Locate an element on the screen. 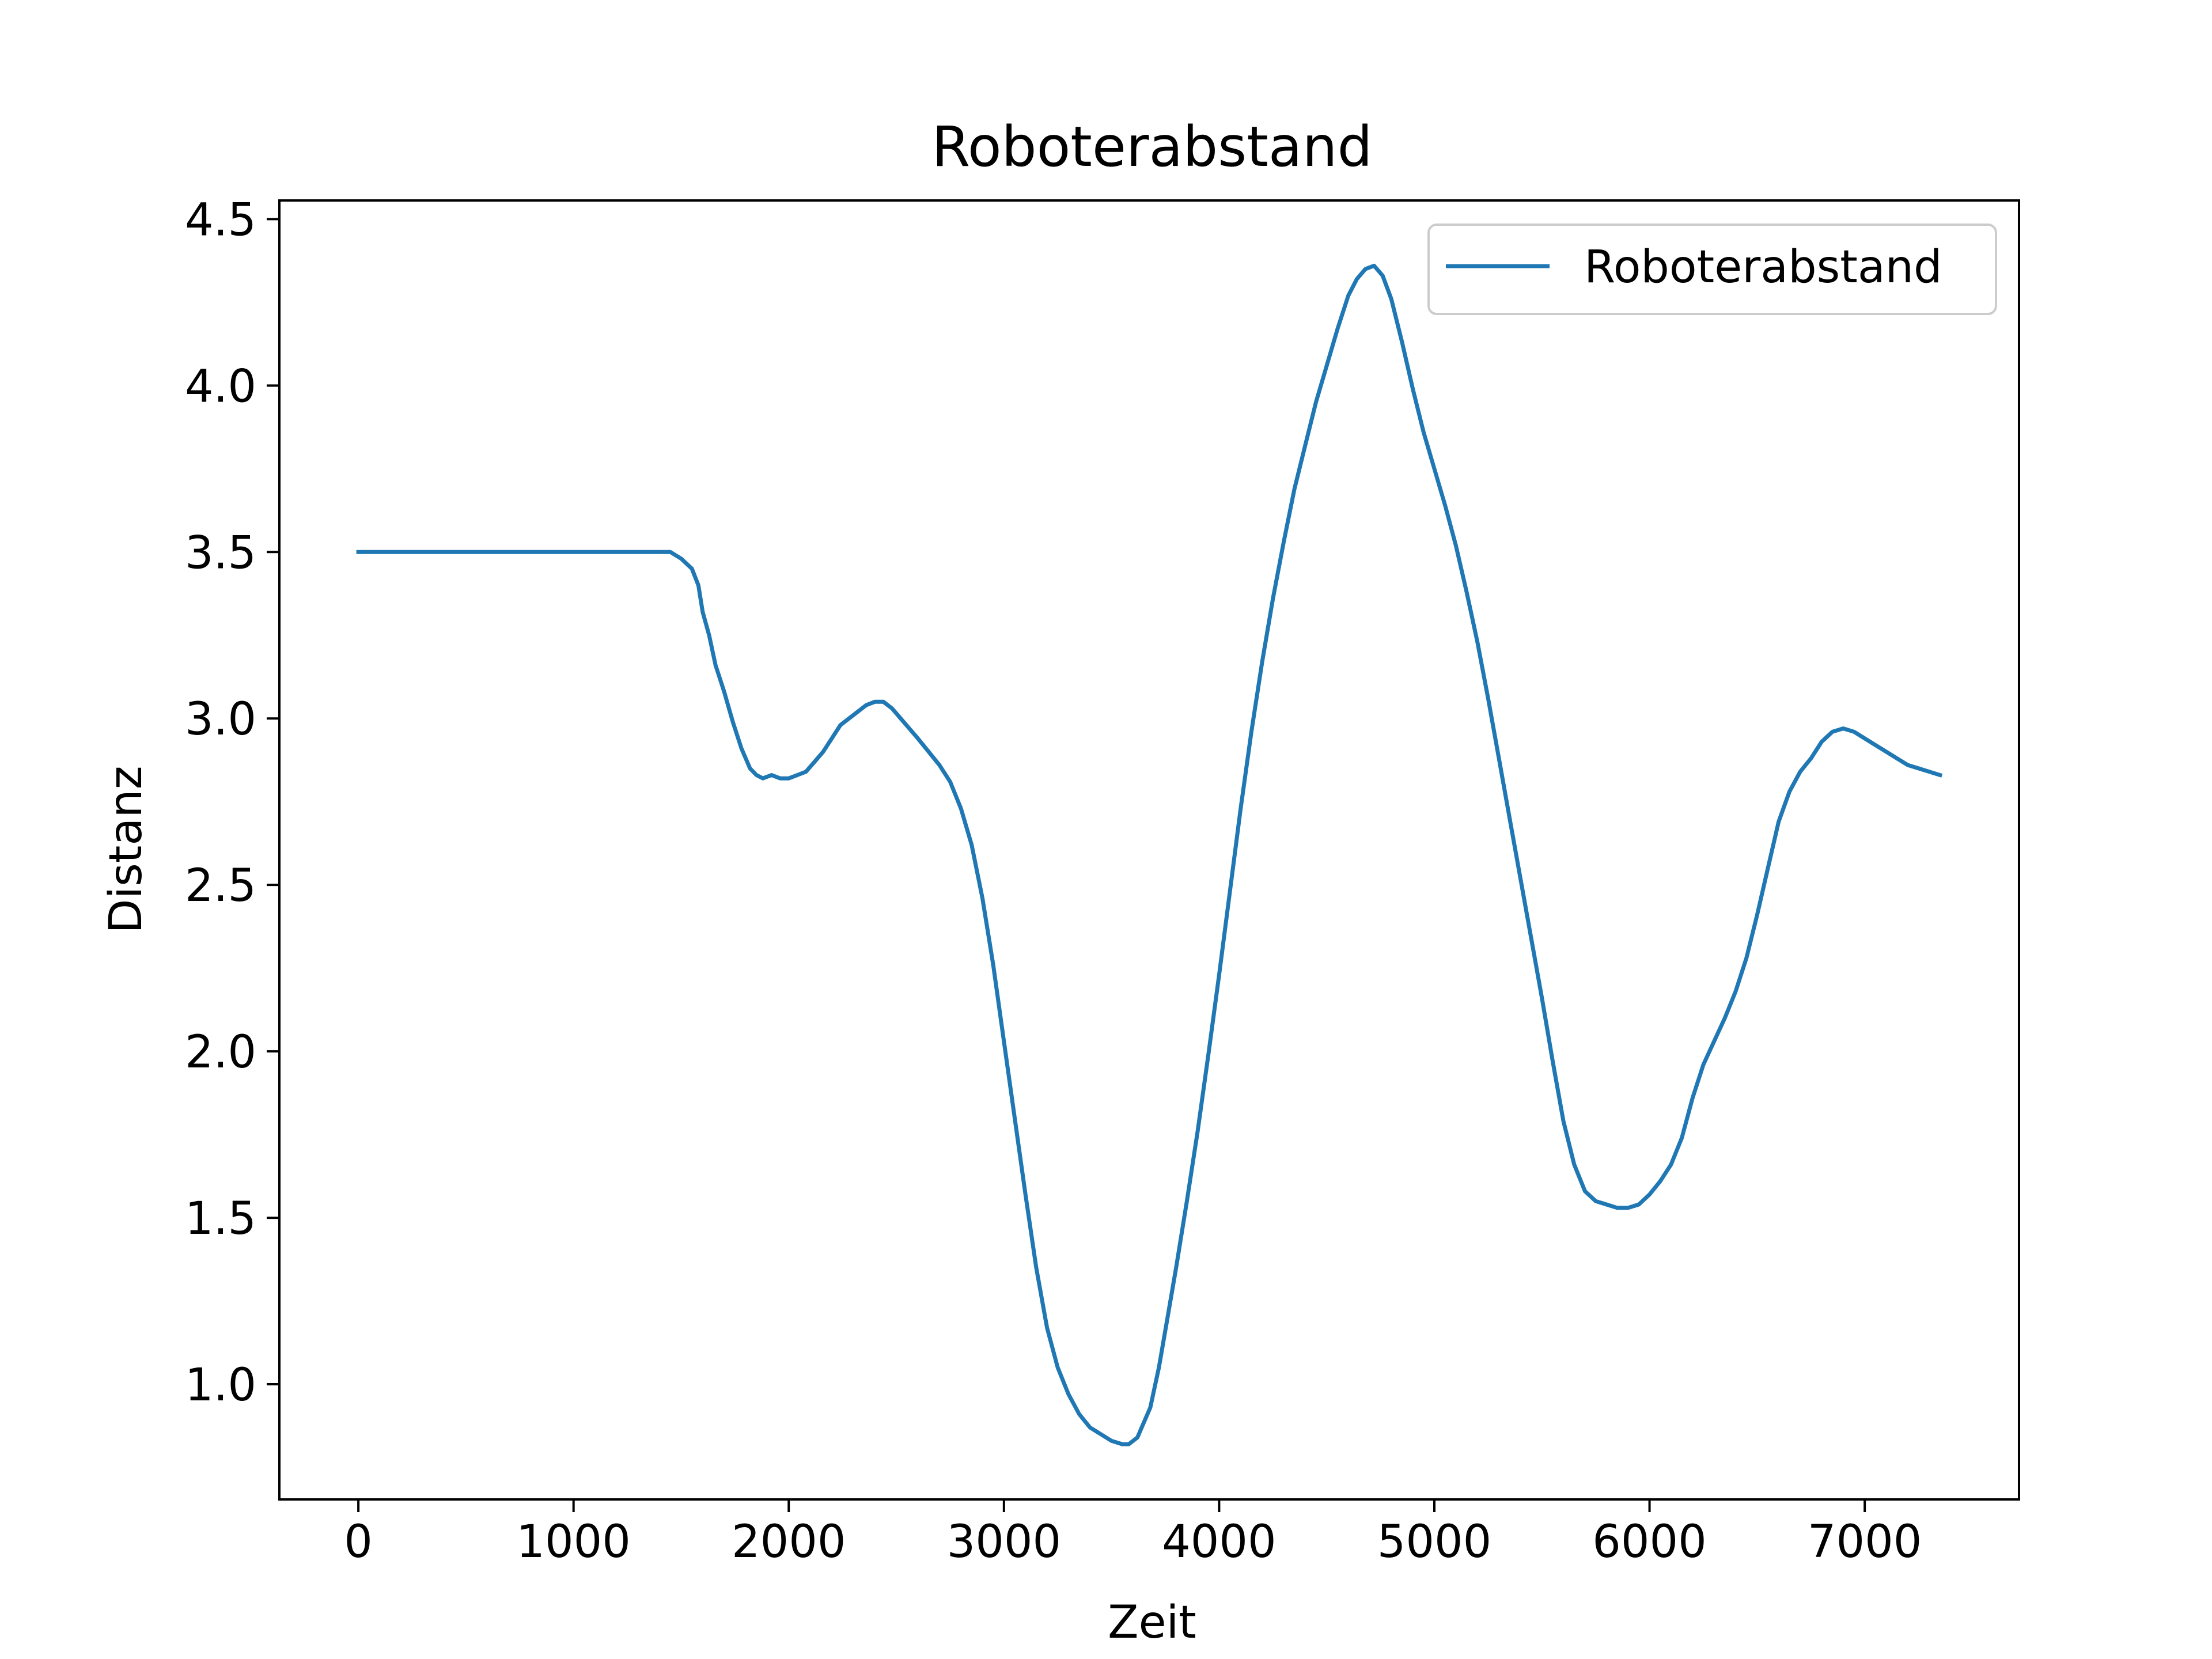  legend-label: Roboterabstand is located at coordinates (1763, 267).